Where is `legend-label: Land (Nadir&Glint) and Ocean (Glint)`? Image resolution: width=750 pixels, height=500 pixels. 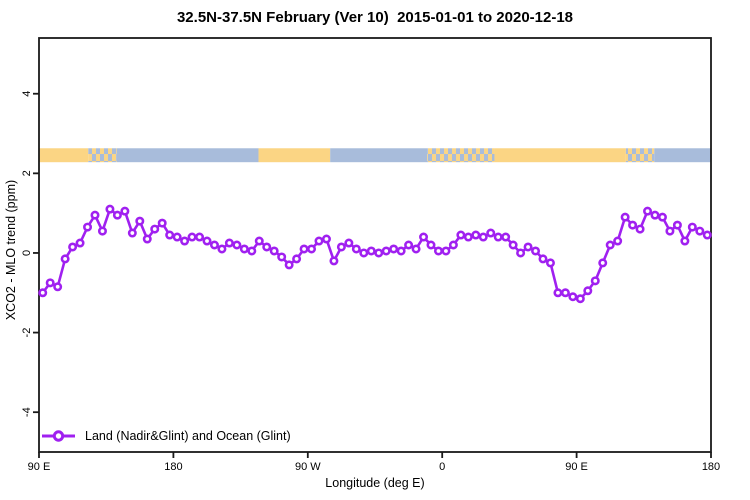
legend-label: Land (Nadir&Glint) and Ocean (Glint) is located at coordinates (188, 436).